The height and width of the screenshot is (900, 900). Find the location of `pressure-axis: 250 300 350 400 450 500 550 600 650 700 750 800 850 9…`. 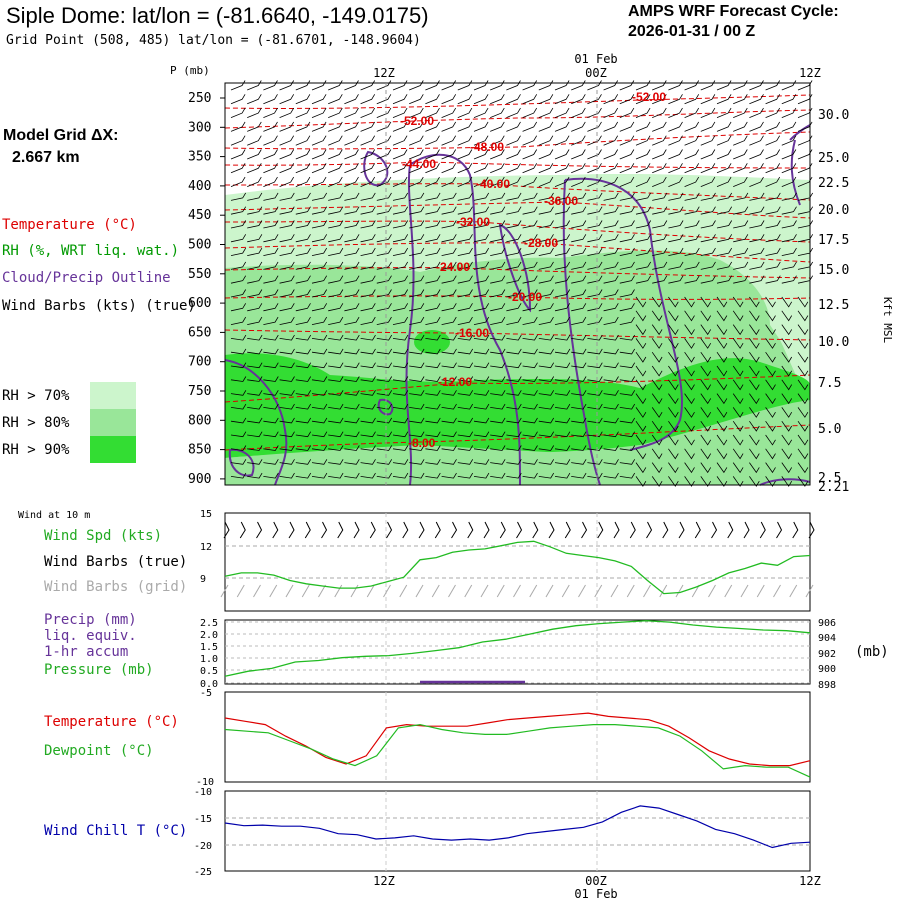

pressure-axis: 250 300 350 400 450 500 550 600 650 700 750 800 850 9… is located at coordinates (206, 289).